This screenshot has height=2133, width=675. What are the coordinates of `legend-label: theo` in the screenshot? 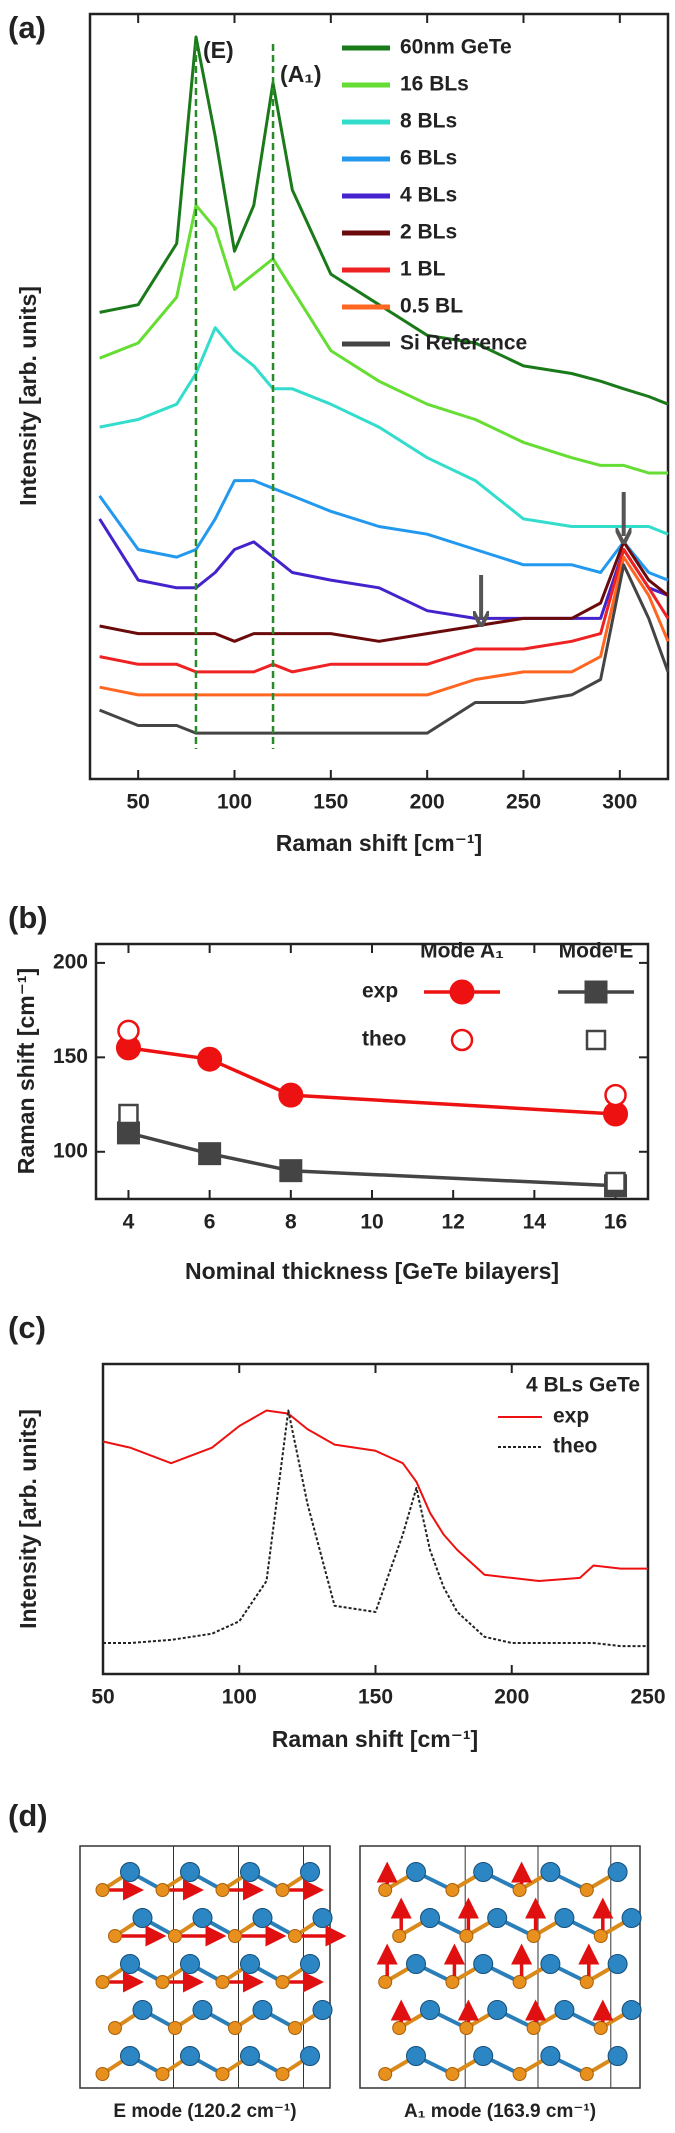 It's located at (575, 1446).